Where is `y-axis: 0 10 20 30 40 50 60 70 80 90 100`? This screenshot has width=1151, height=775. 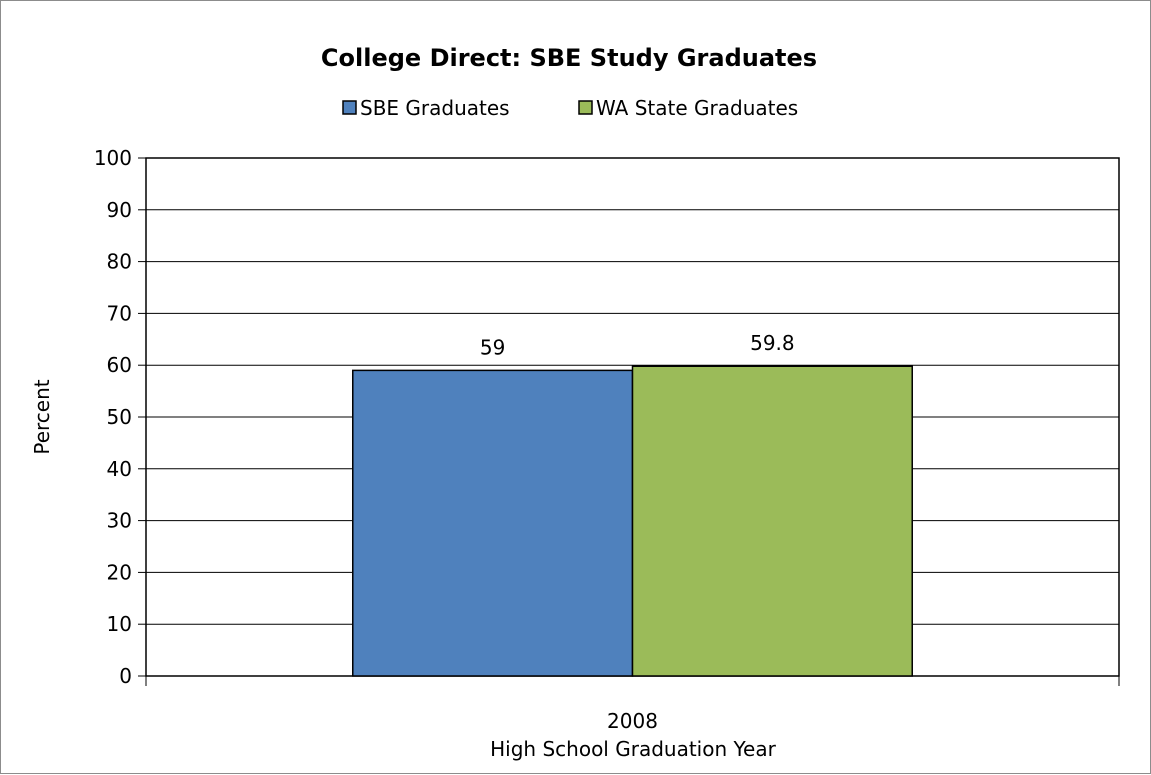
y-axis: 0 10 20 30 40 50 60 70 80 90 100 is located at coordinates (120, 417).